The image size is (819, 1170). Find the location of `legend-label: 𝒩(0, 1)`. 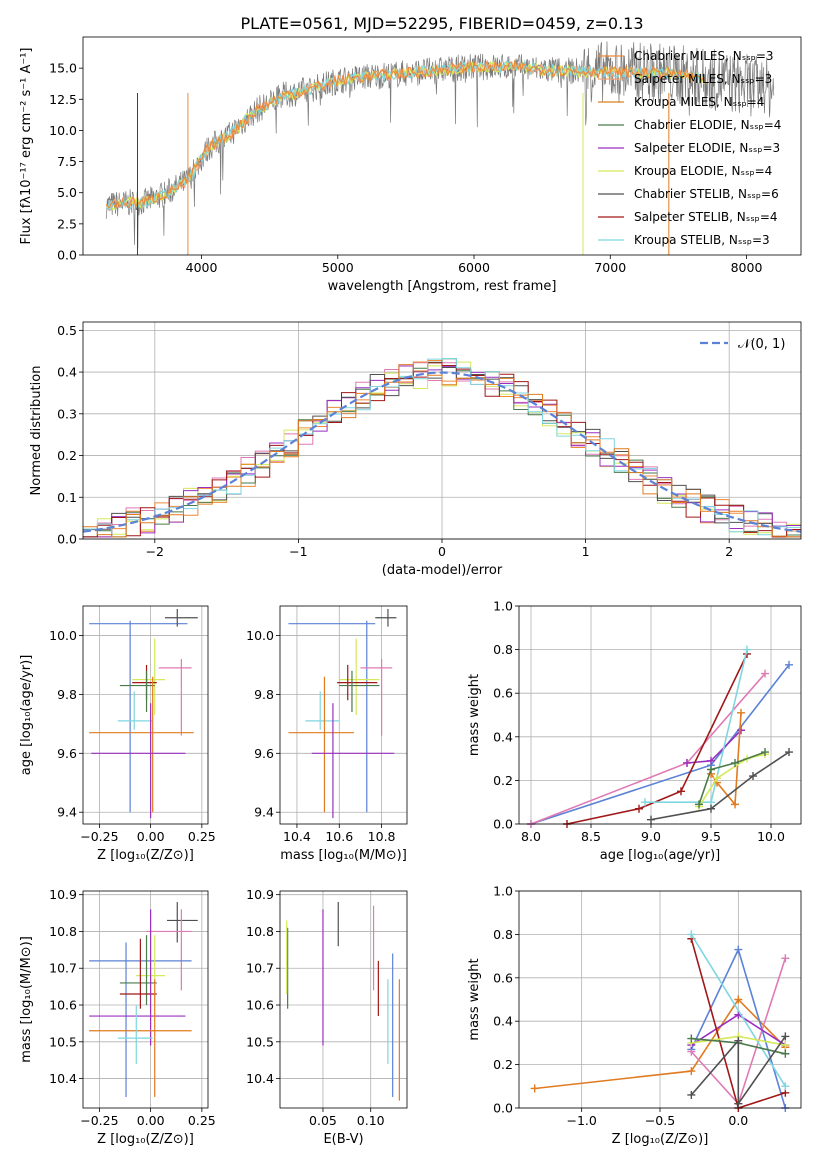

legend-label: 𝒩(0, 1) is located at coordinates (761, 344).